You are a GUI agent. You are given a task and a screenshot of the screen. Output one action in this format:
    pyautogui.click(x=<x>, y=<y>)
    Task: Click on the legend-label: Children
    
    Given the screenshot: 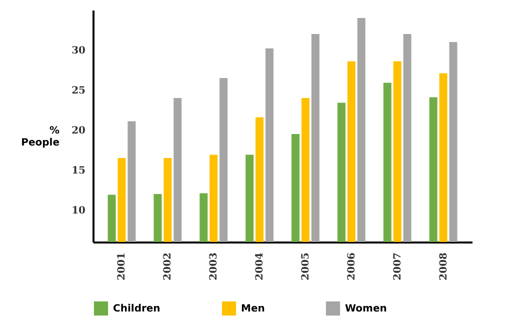 What is the action you would take?
    pyautogui.click(x=136, y=308)
    